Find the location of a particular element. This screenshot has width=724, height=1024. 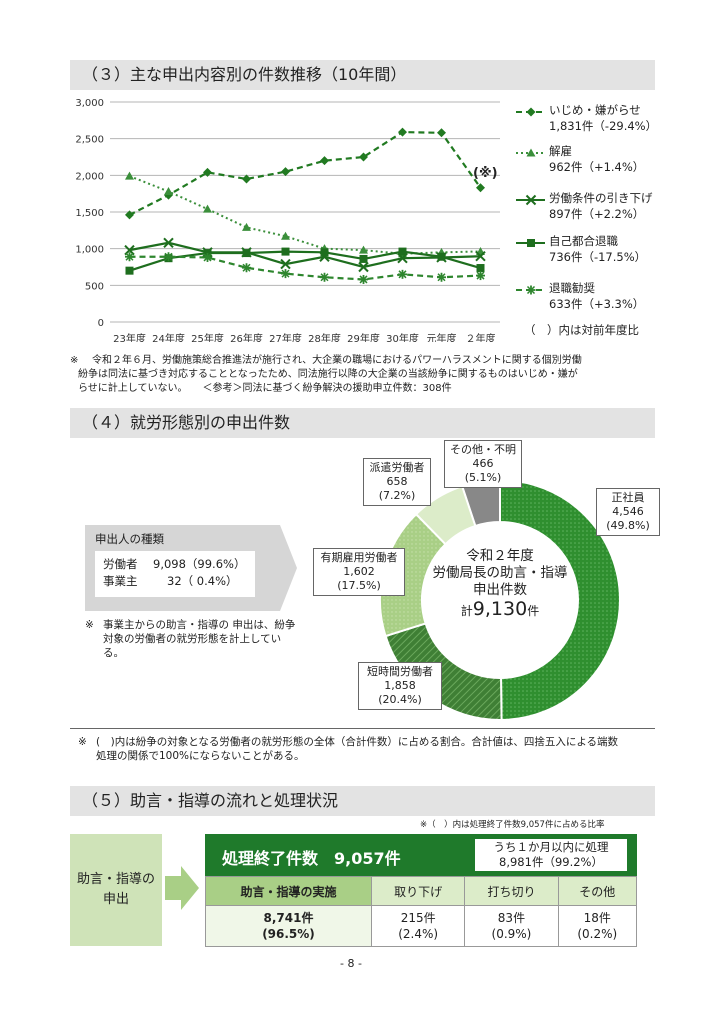

legend-name: いじめ・嫌がらせ is located at coordinates (595, 110).